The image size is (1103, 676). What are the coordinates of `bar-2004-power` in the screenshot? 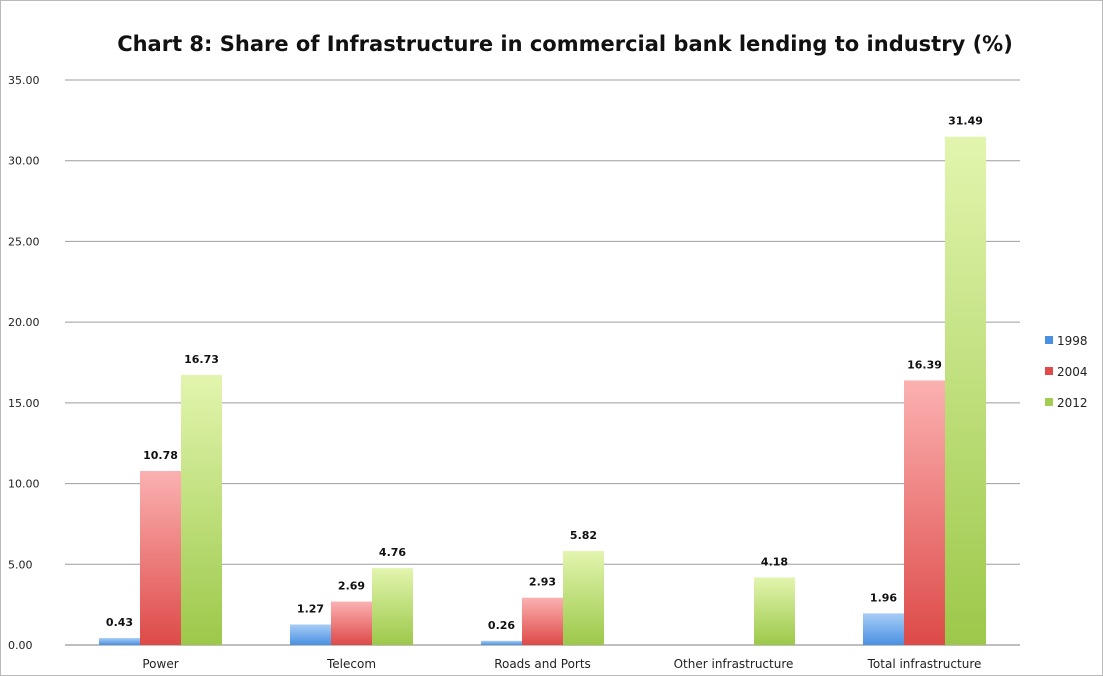 It's located at (160, 557).